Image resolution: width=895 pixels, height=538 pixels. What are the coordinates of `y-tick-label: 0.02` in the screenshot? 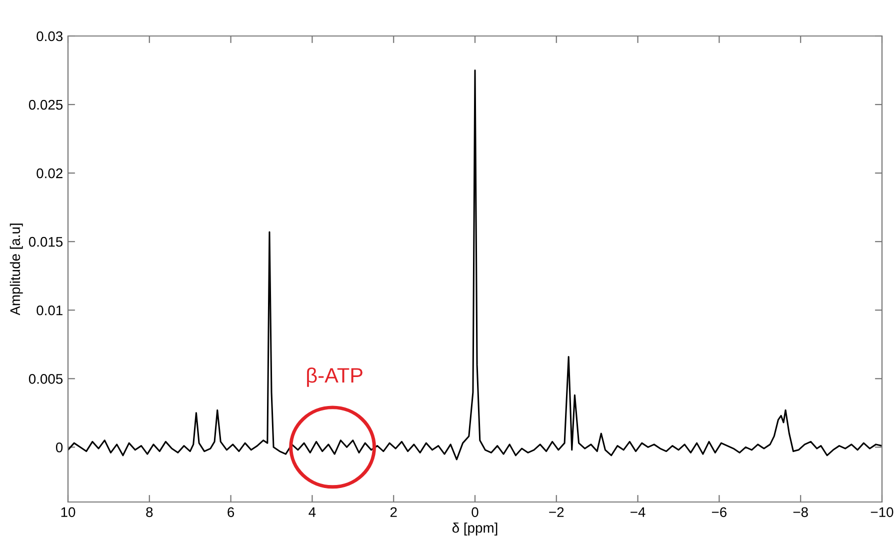 It's located at (49, 173).